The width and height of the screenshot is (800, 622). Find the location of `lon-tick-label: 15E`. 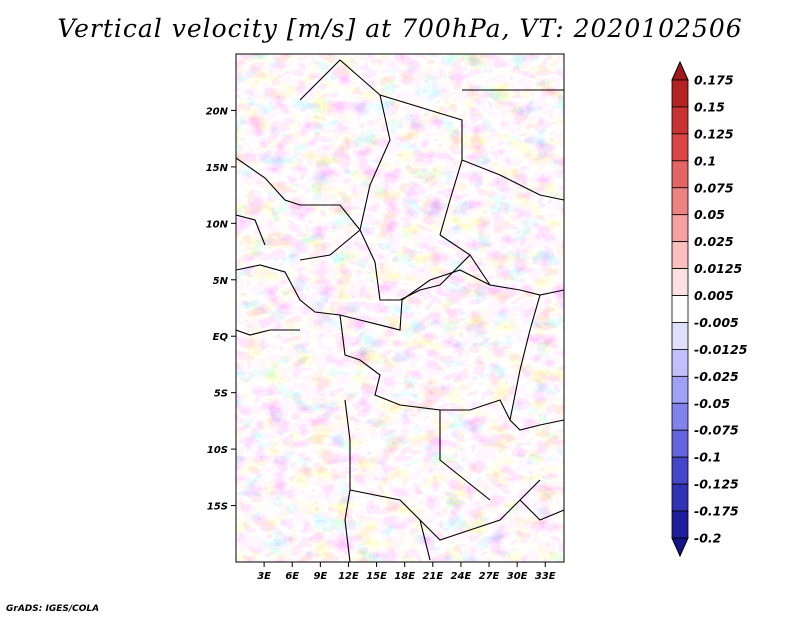

lon-tick-label: 15E is located at coordinates (376, 576).